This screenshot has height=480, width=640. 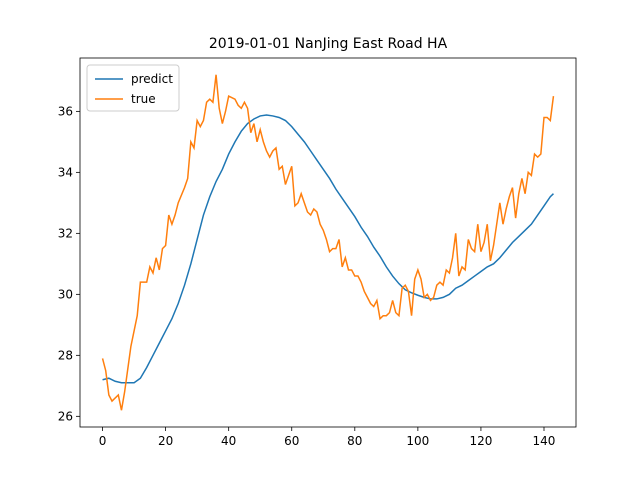 What do you see at coordinates (228, 441) in the screenshot?
I see `x-tick-label: 40` at bounding box center [228, 441].